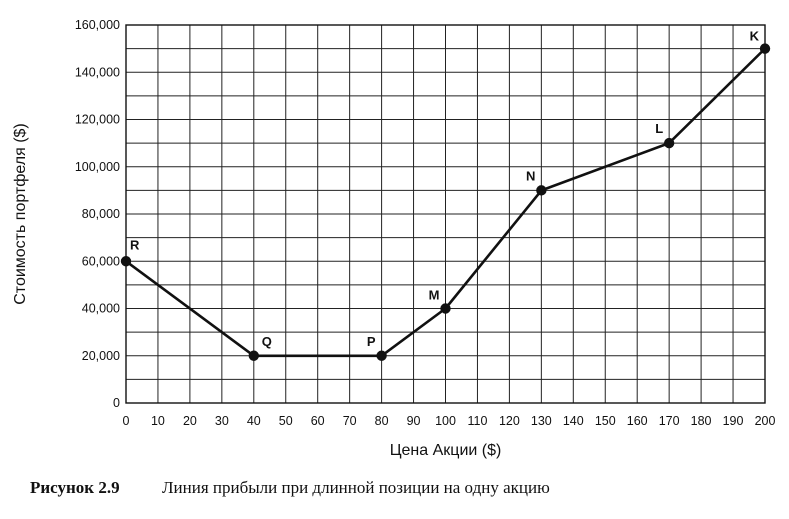  Describe the element at coordinates (509, 421) in the screenshot. I see `x-tick-label: 120` at that location.